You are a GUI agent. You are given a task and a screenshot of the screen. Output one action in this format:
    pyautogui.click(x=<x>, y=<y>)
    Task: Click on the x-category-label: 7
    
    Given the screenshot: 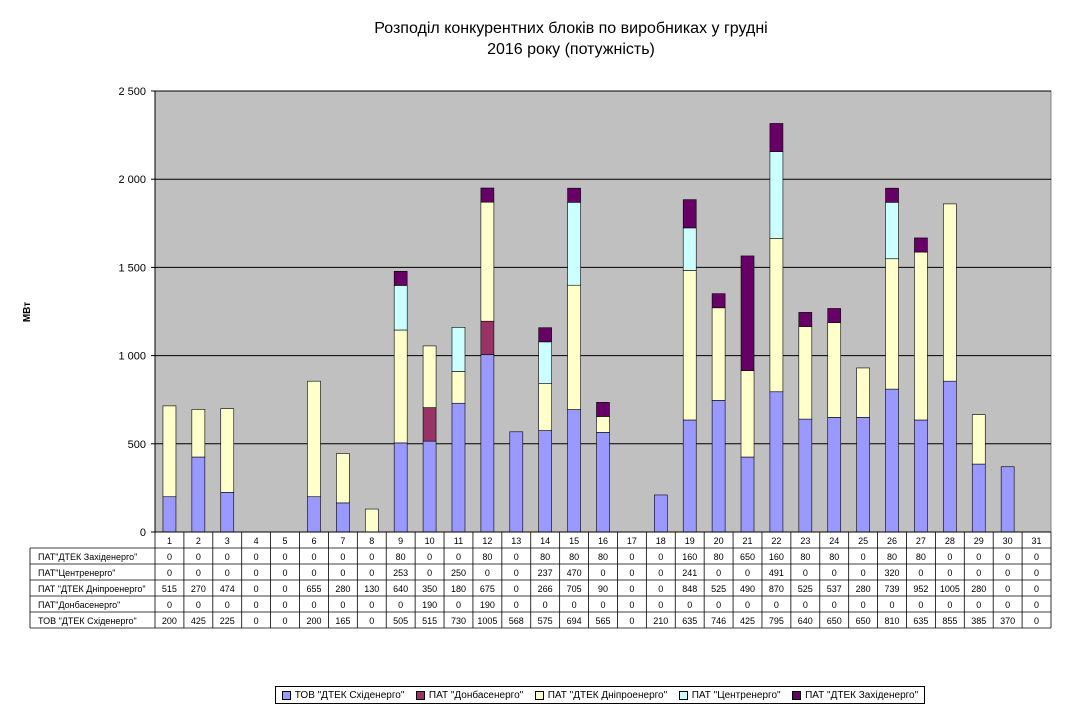 What is the action you would take?
    pyautogui.click(x=342, y=541)
    